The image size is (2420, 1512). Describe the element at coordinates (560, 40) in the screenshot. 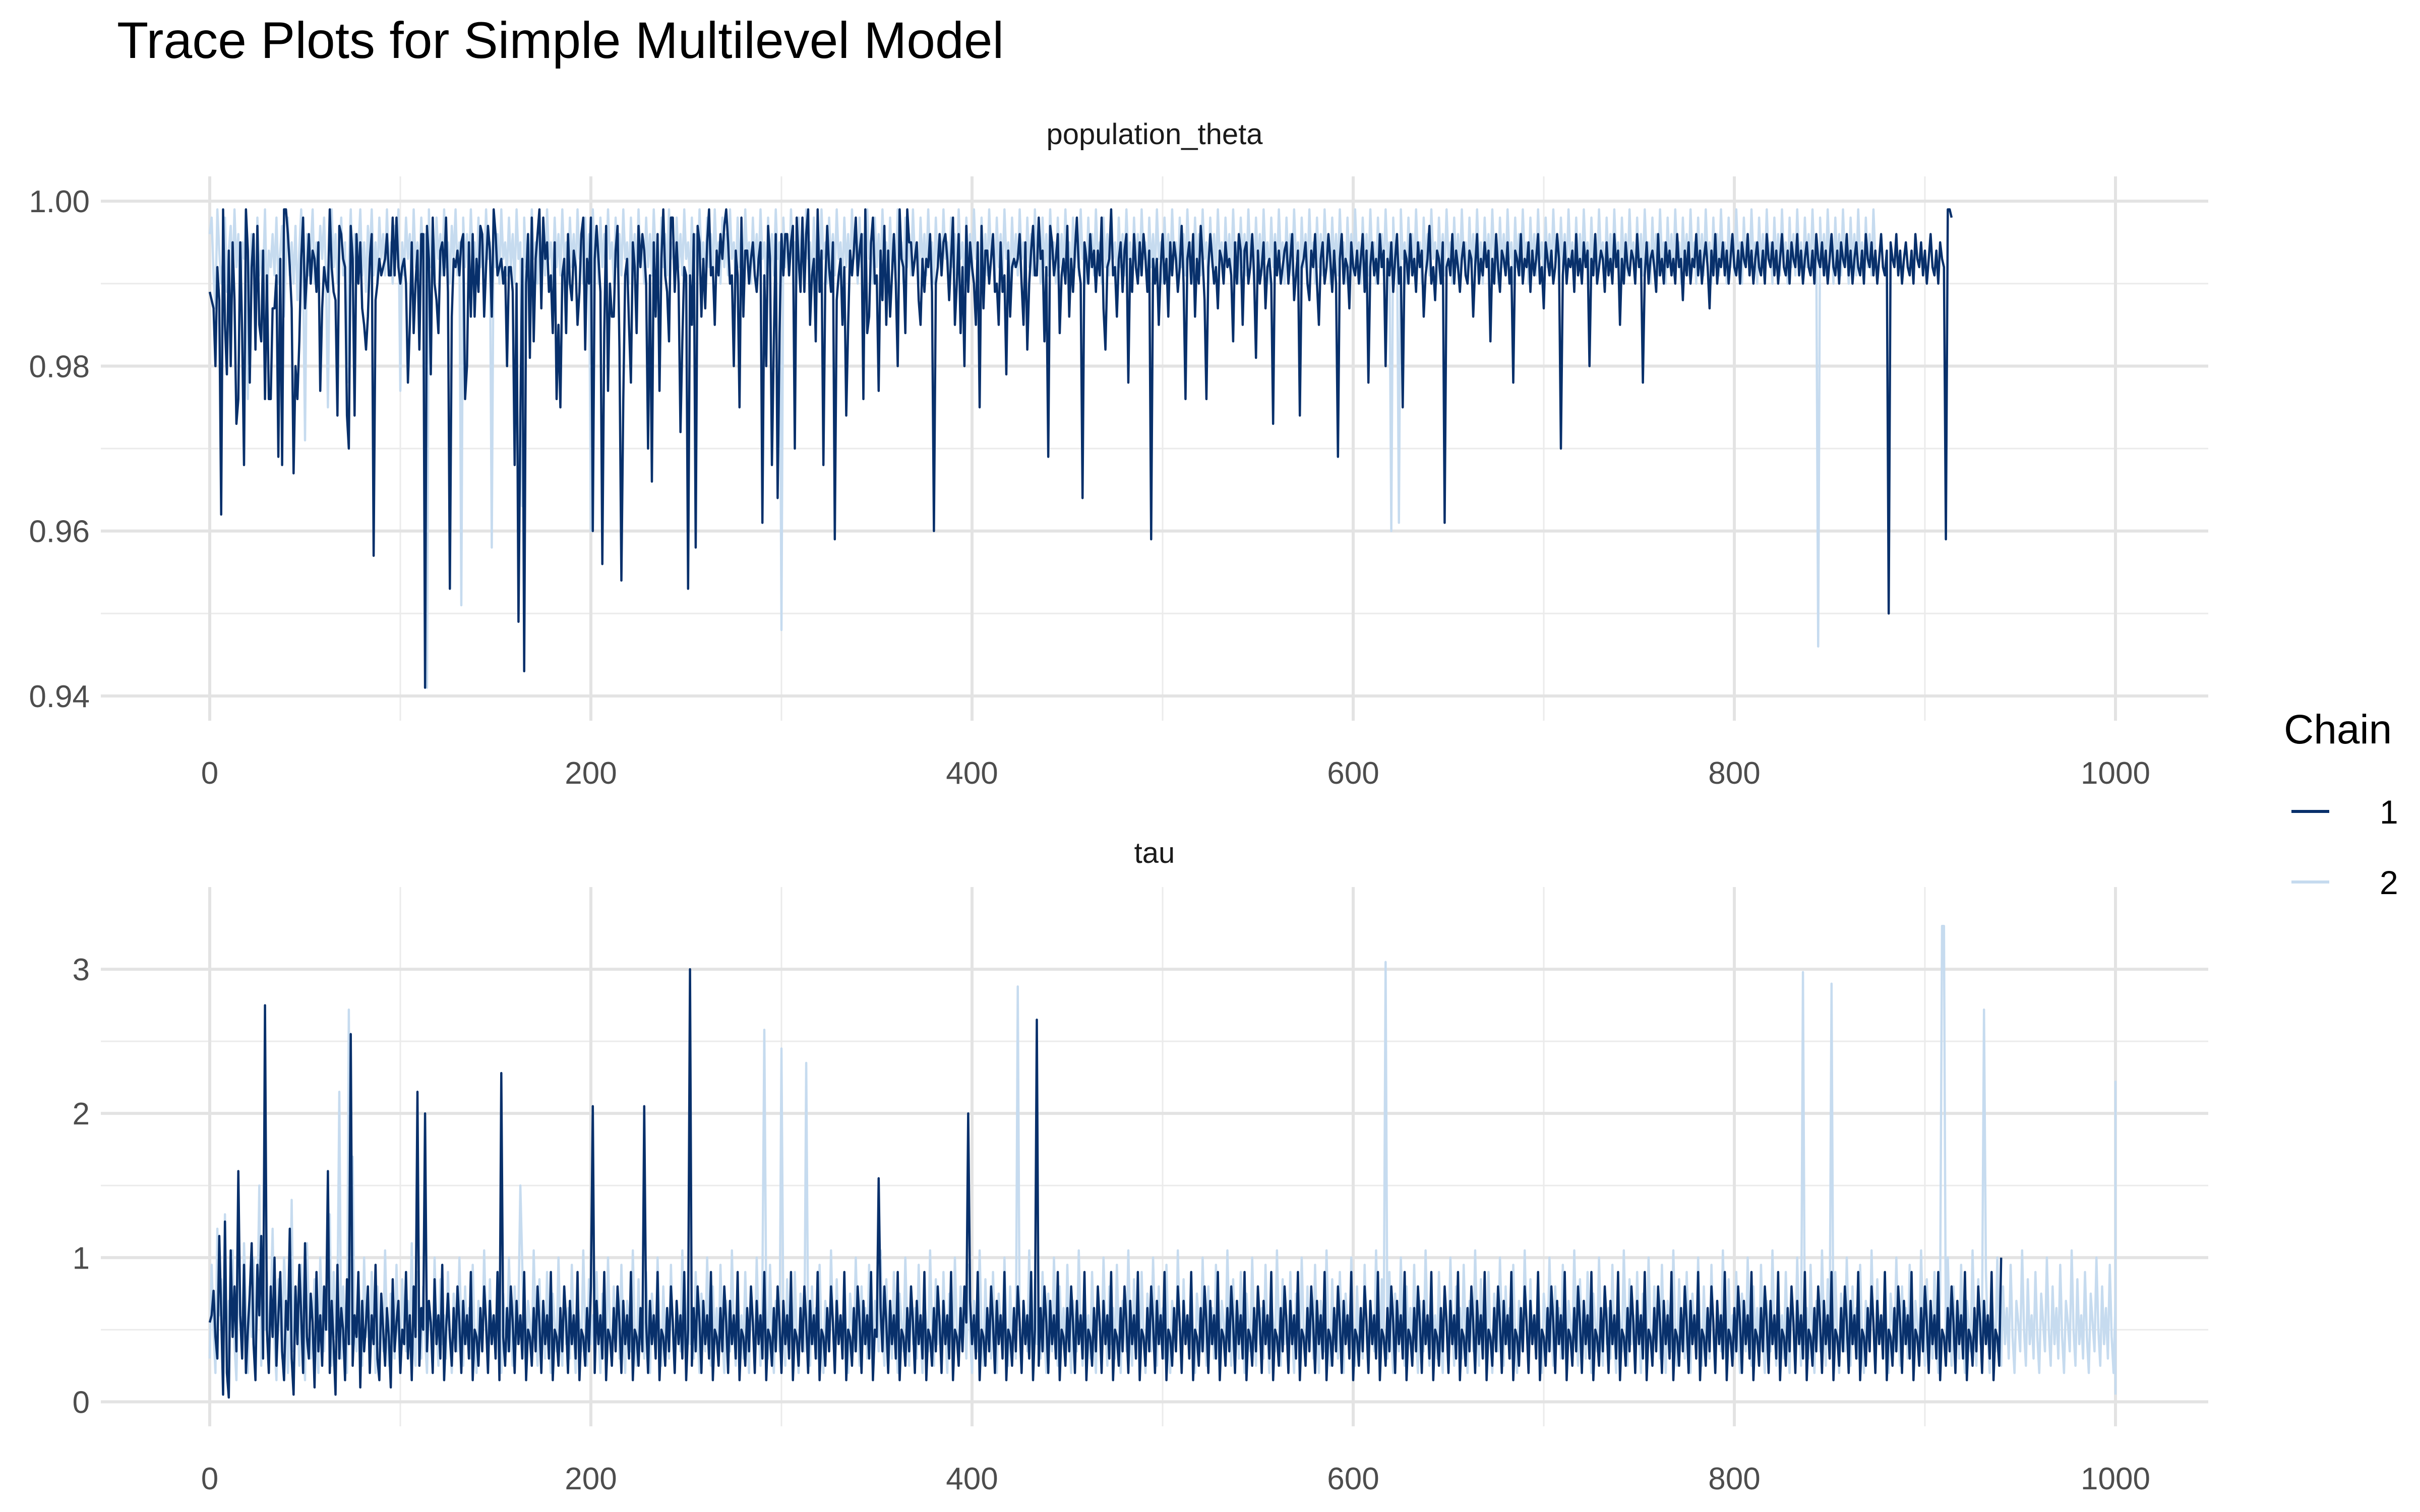

I see `chart-title: Trace Plots for Simple Multilevel Model` at that location.